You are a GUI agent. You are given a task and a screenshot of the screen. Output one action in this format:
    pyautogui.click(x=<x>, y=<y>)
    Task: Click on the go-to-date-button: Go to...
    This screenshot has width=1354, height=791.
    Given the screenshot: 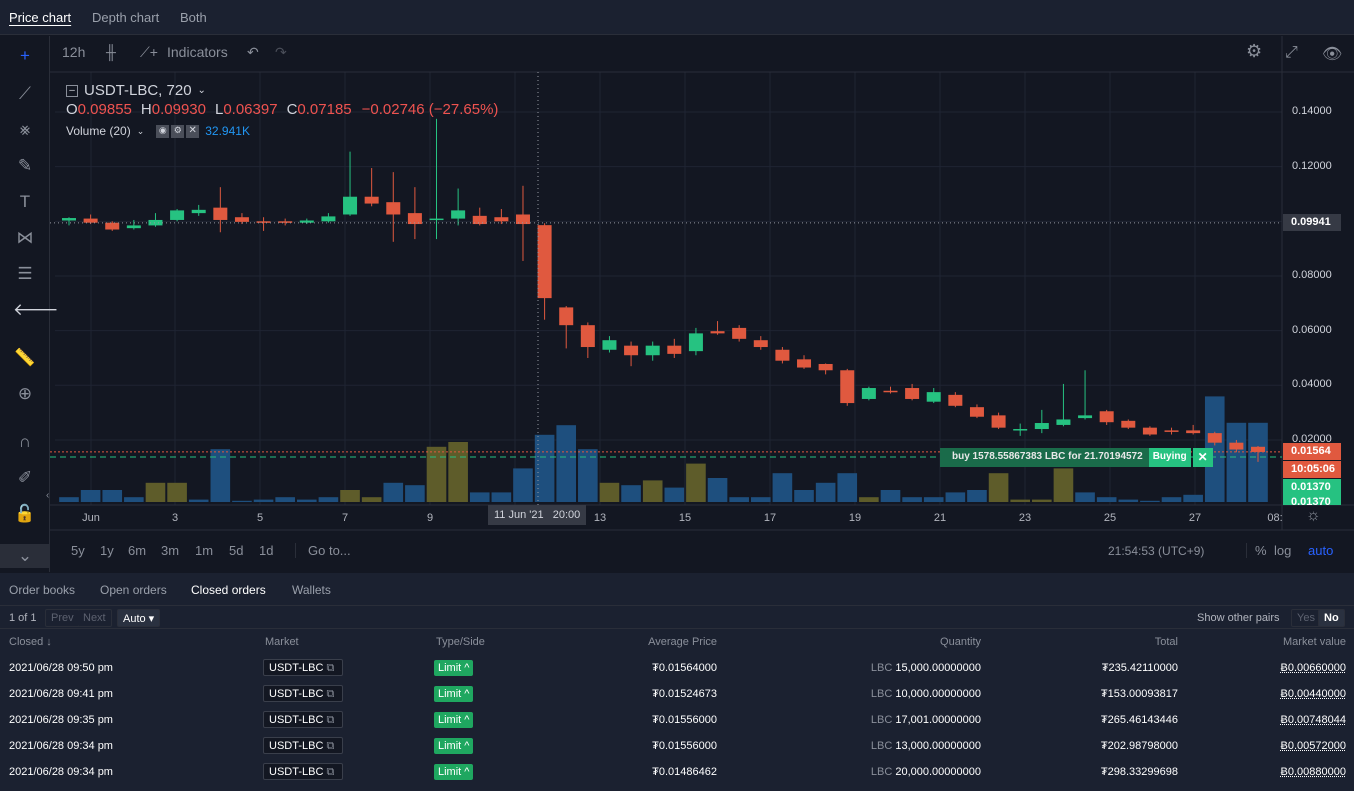 What is the action you would take?
    pyautogui.click(x=323, y=550)
    